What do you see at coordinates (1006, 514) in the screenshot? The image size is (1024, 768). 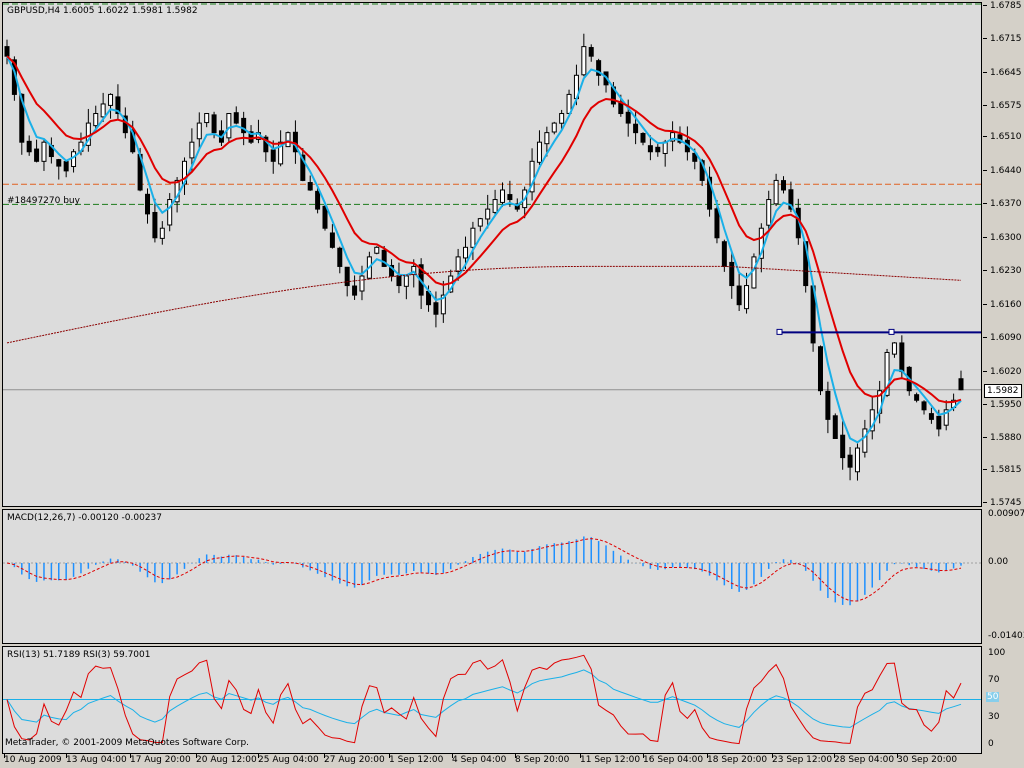 I see `macd-axis-label: 0.00907` at bounding box center [1006, 514].